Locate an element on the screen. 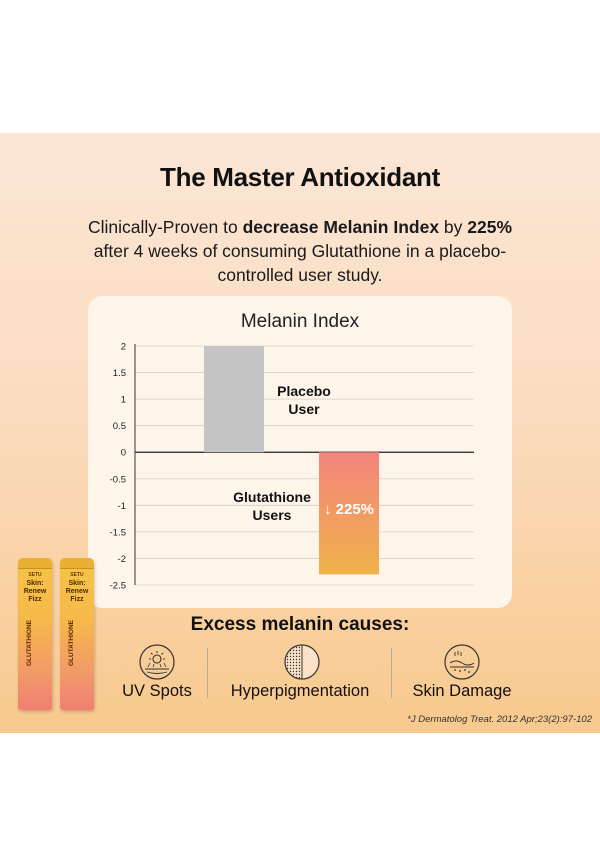  sun-skin-icon is located at coordinates (157, 662).